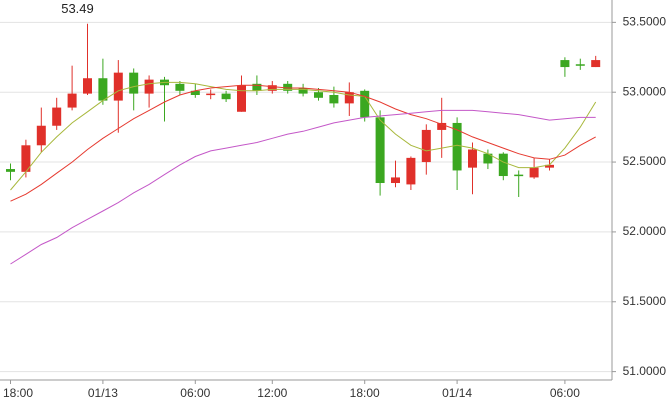 The image size is (670, 400). Describe the element at coordinates (103, 393) in the screenshot. I see `x-tick-label: 01/13` at that location.